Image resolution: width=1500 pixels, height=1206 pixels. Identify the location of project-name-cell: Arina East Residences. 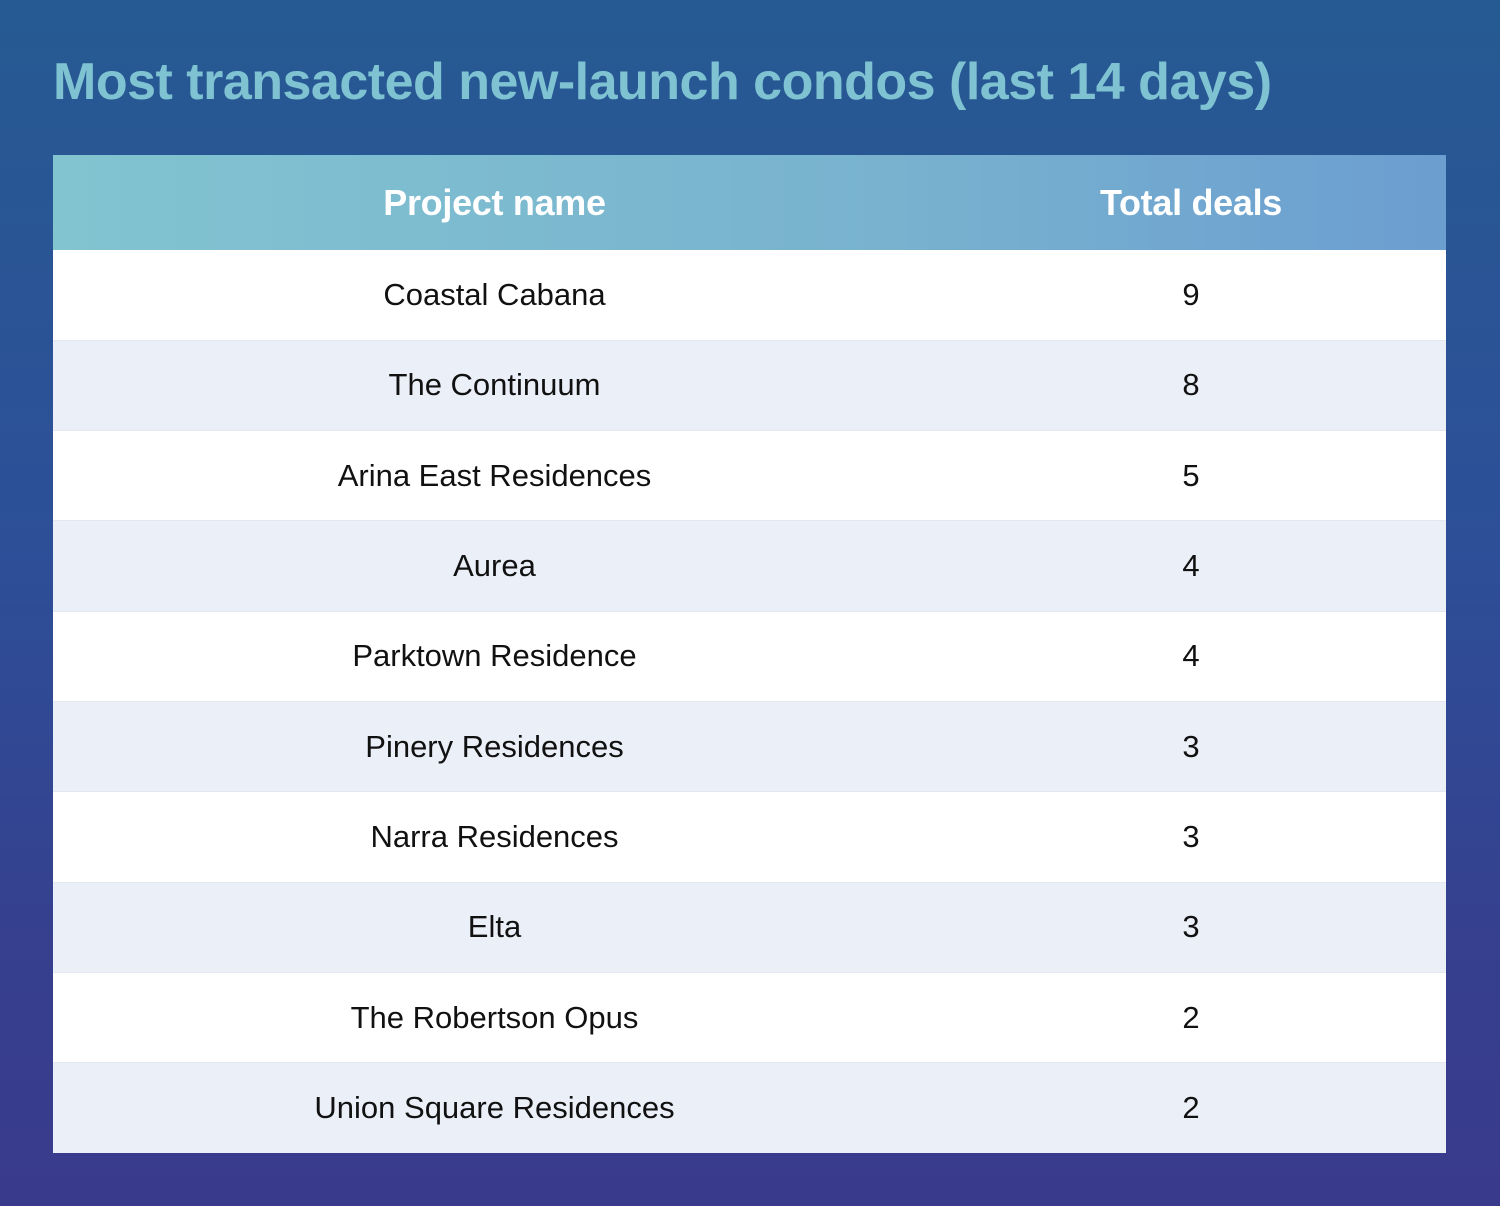
(494, 475).